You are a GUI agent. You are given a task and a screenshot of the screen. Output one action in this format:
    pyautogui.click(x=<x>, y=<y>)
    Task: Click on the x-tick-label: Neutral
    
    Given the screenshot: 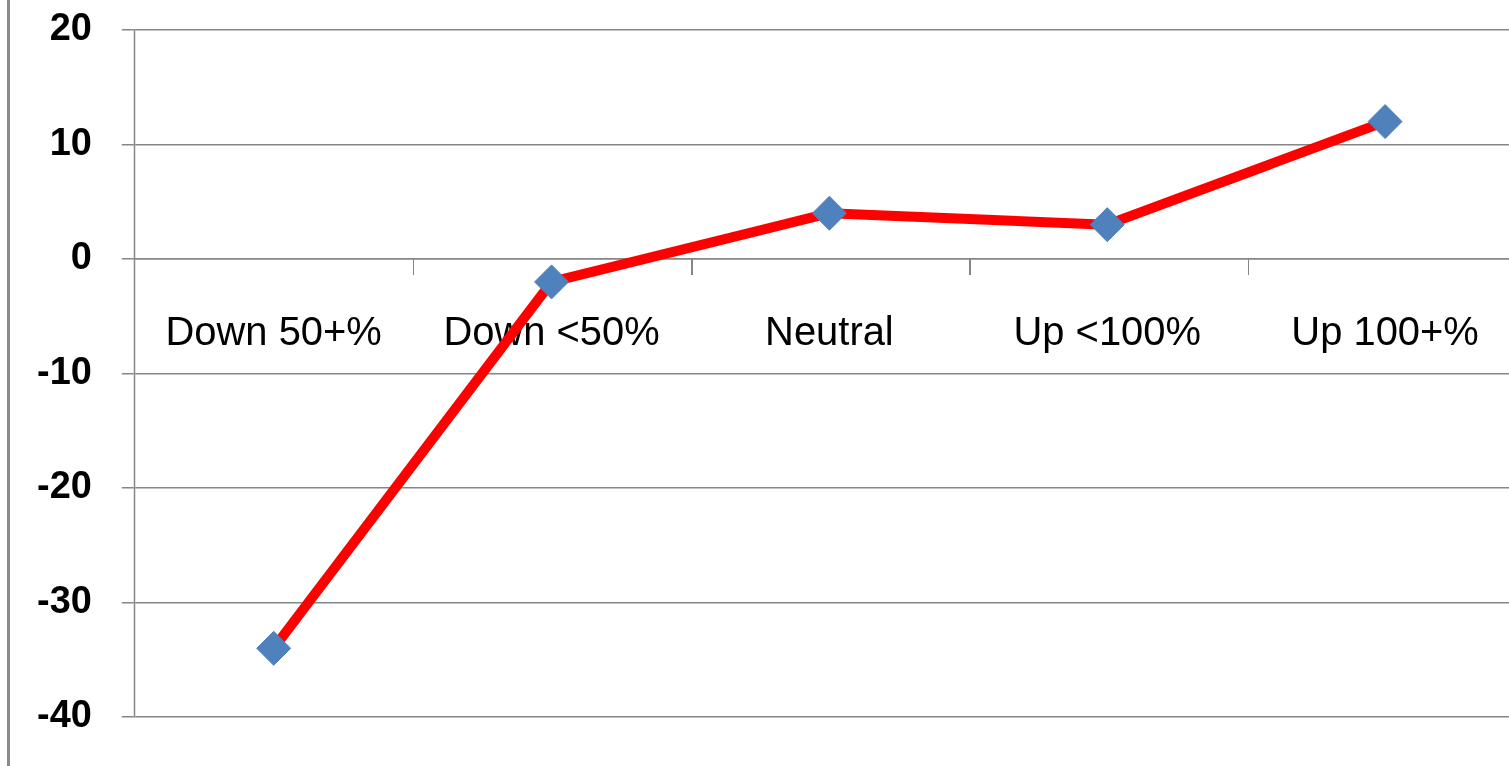 What is the action you would take?
    pyautogui.click(x=829, y=331)
    